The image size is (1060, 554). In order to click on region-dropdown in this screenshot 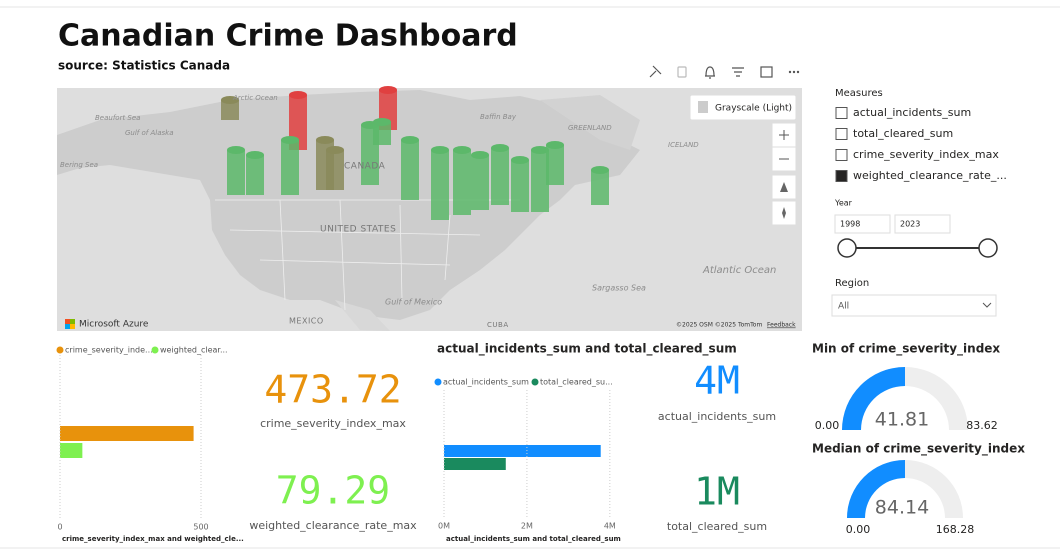, I will do `click(914, 305)`.